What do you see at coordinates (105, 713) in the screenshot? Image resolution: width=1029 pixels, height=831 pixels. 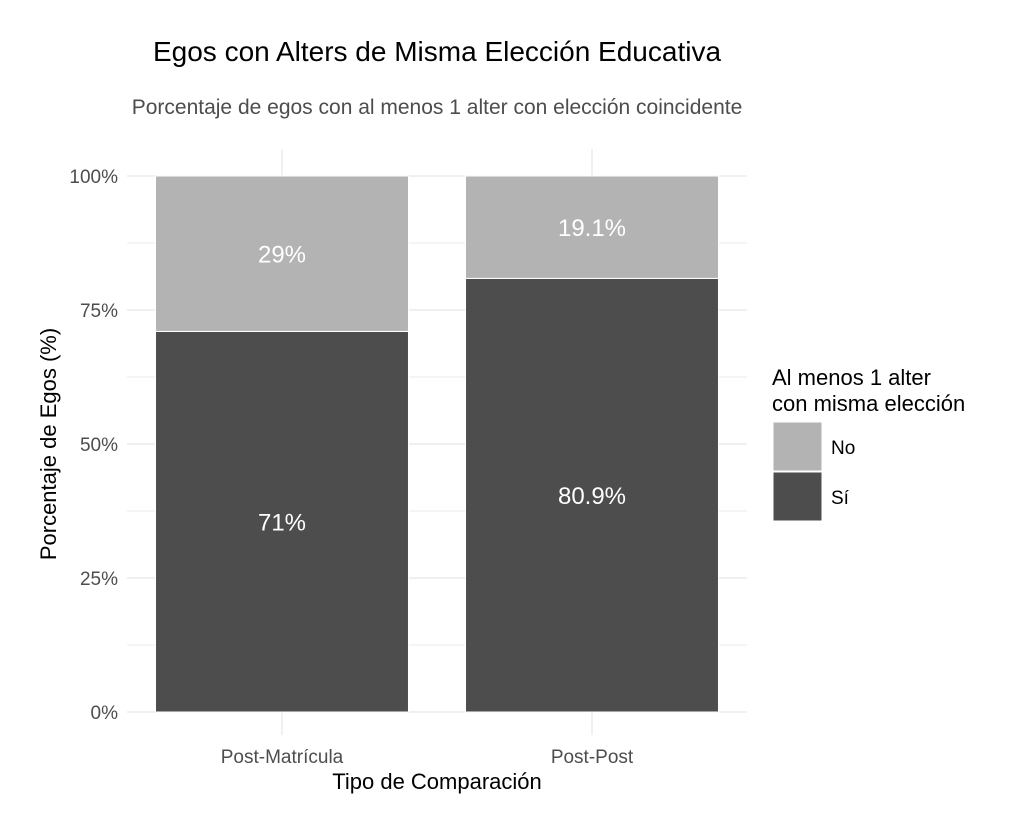 I see `y-tick-label: 0%` at bounding box center [105, 713].